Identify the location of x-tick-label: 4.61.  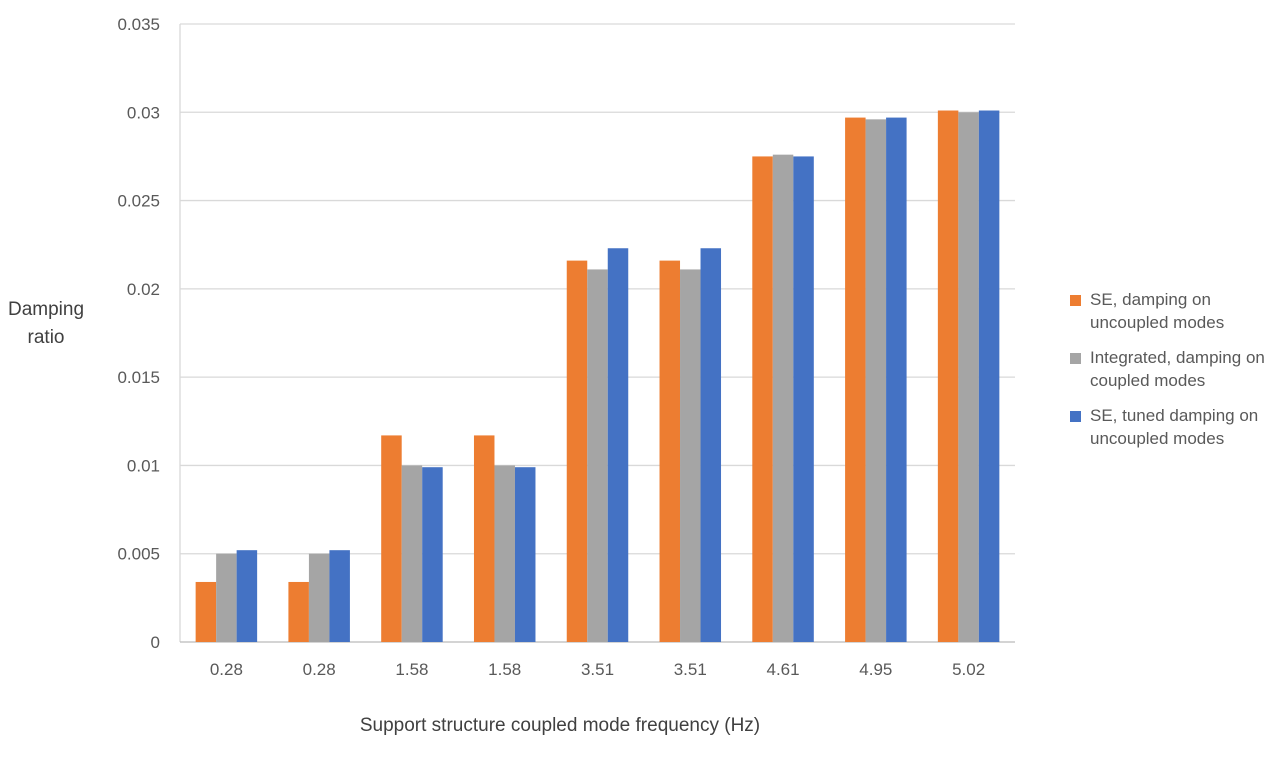
(783, 669).